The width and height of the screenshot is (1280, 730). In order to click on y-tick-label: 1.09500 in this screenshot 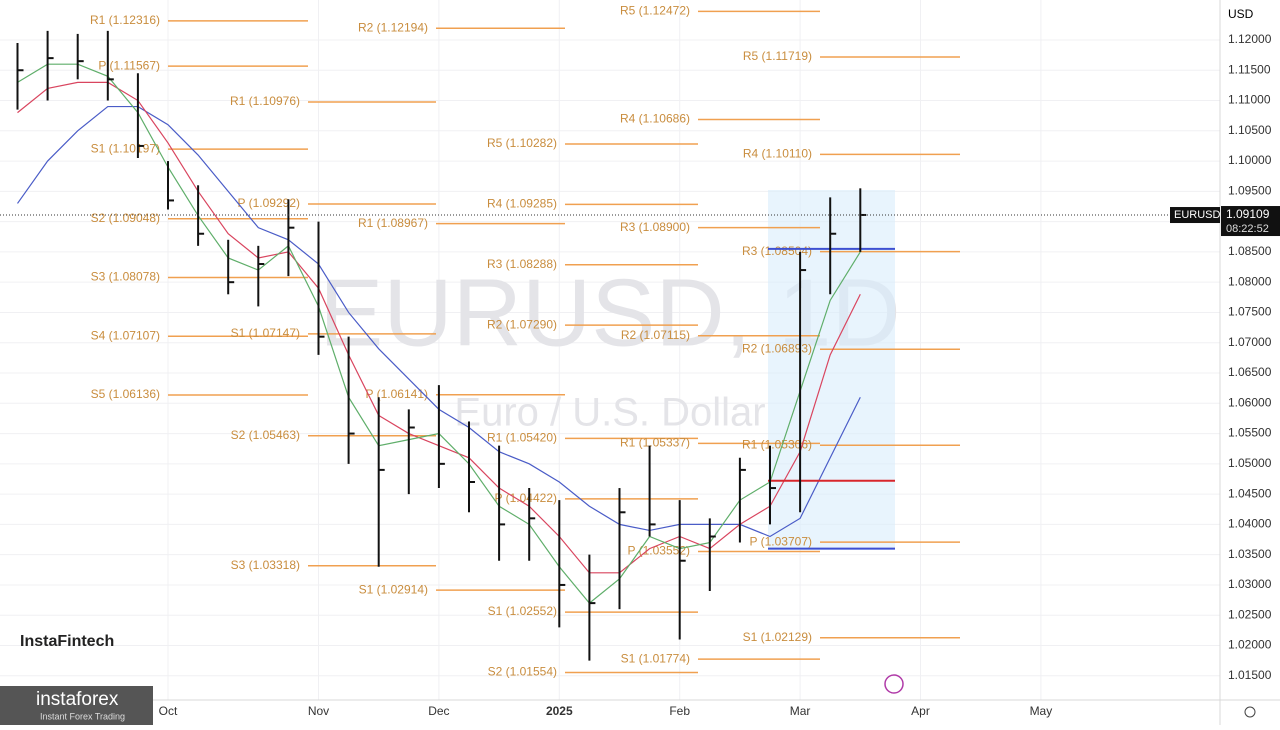, I will do `click(1250, 191)`.